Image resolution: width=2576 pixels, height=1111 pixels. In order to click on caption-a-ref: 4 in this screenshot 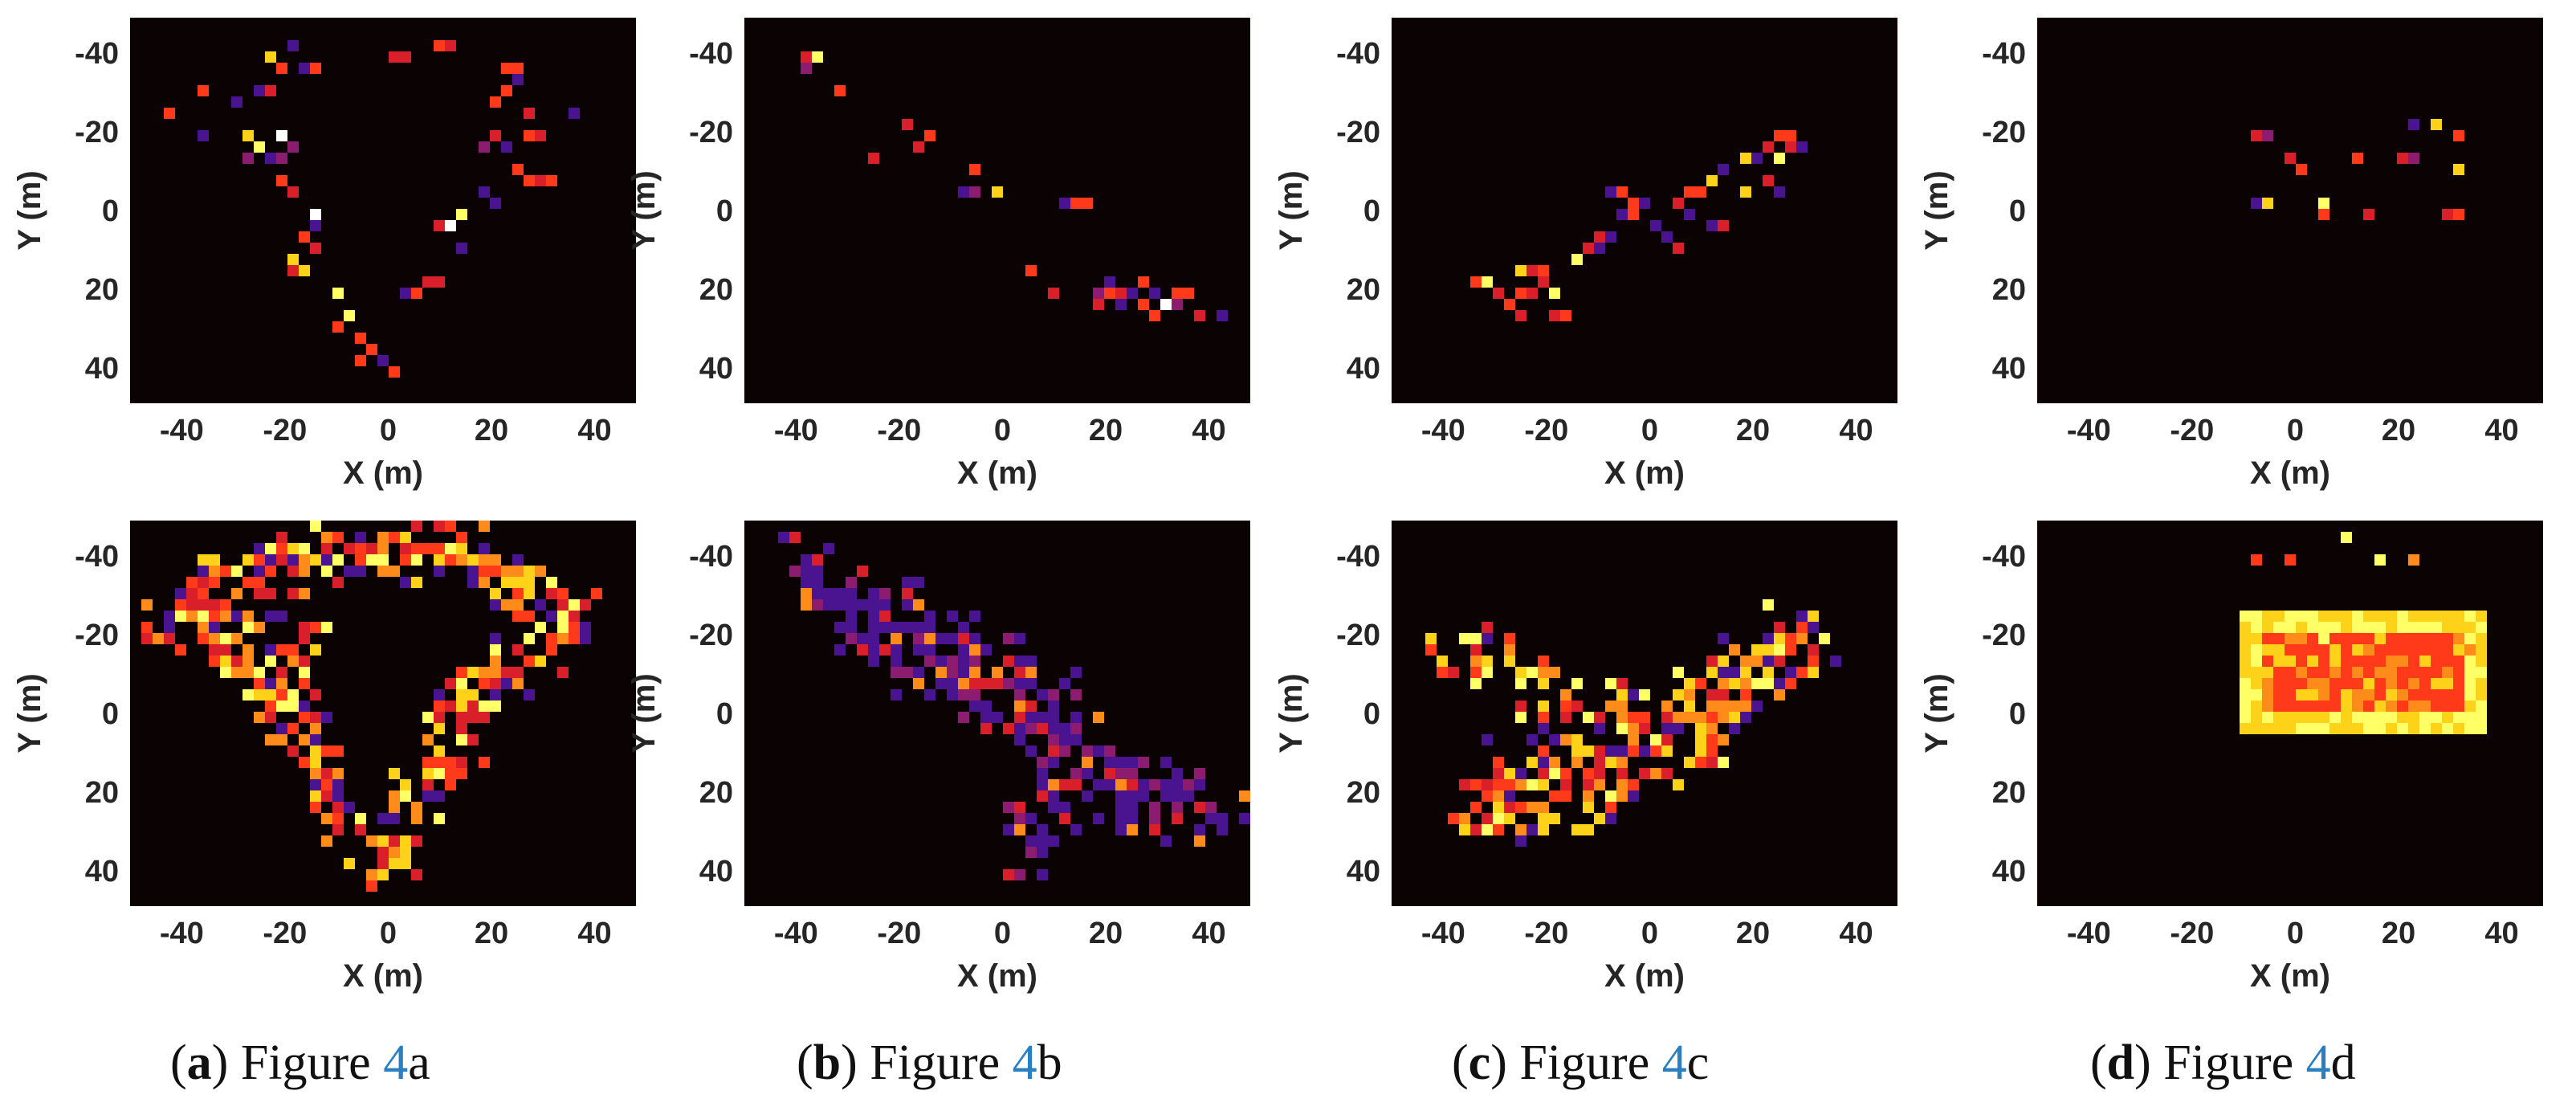, I will do `click(396, 1062)`.